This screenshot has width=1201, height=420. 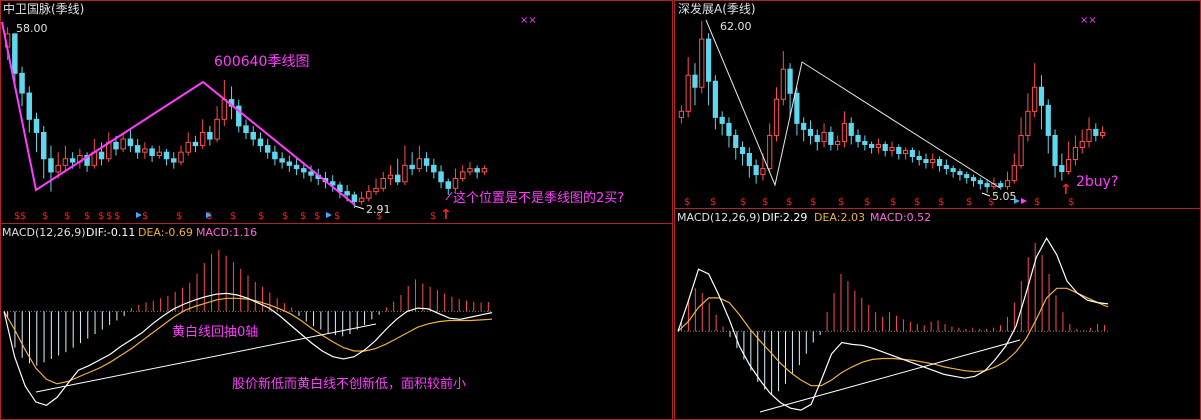 I want to click on right-title: 深发展A(季线), so click(x=717, y=8).